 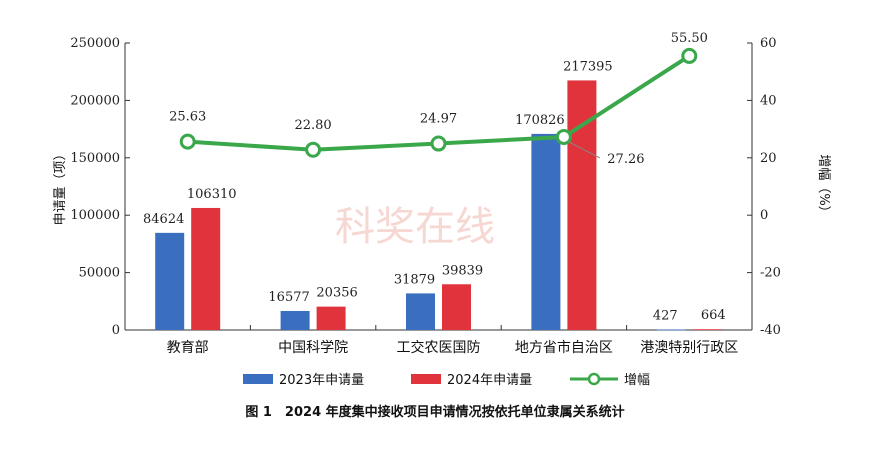 I want to click on y-tick-label: 50000, so click(x=99, y=273).